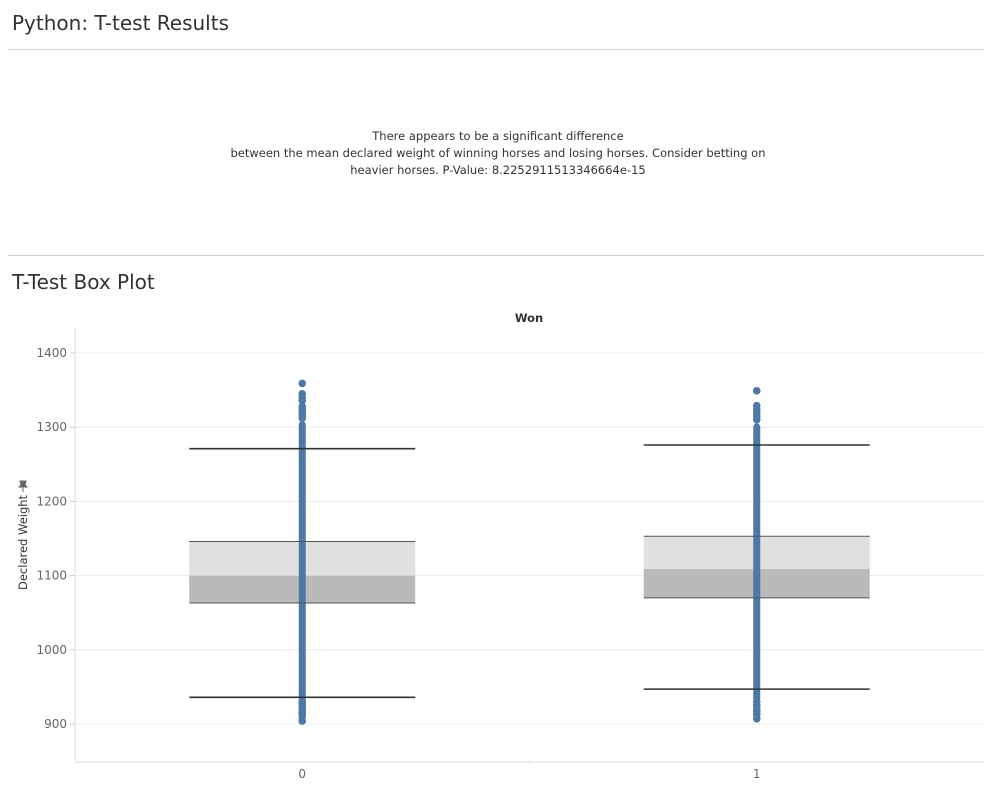 The image size is (996, 792). Describe the element at coordinates (51, 576) in the screenshot. I see `y-tick-label: 1100` at that location.